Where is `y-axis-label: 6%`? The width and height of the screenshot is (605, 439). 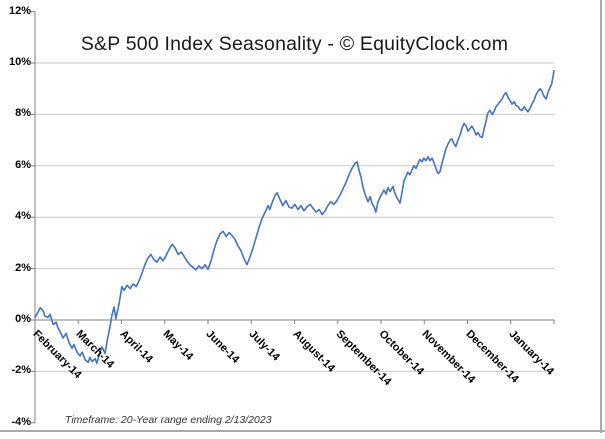
y-axis-label: 6% is located at coordinates (23, 164).